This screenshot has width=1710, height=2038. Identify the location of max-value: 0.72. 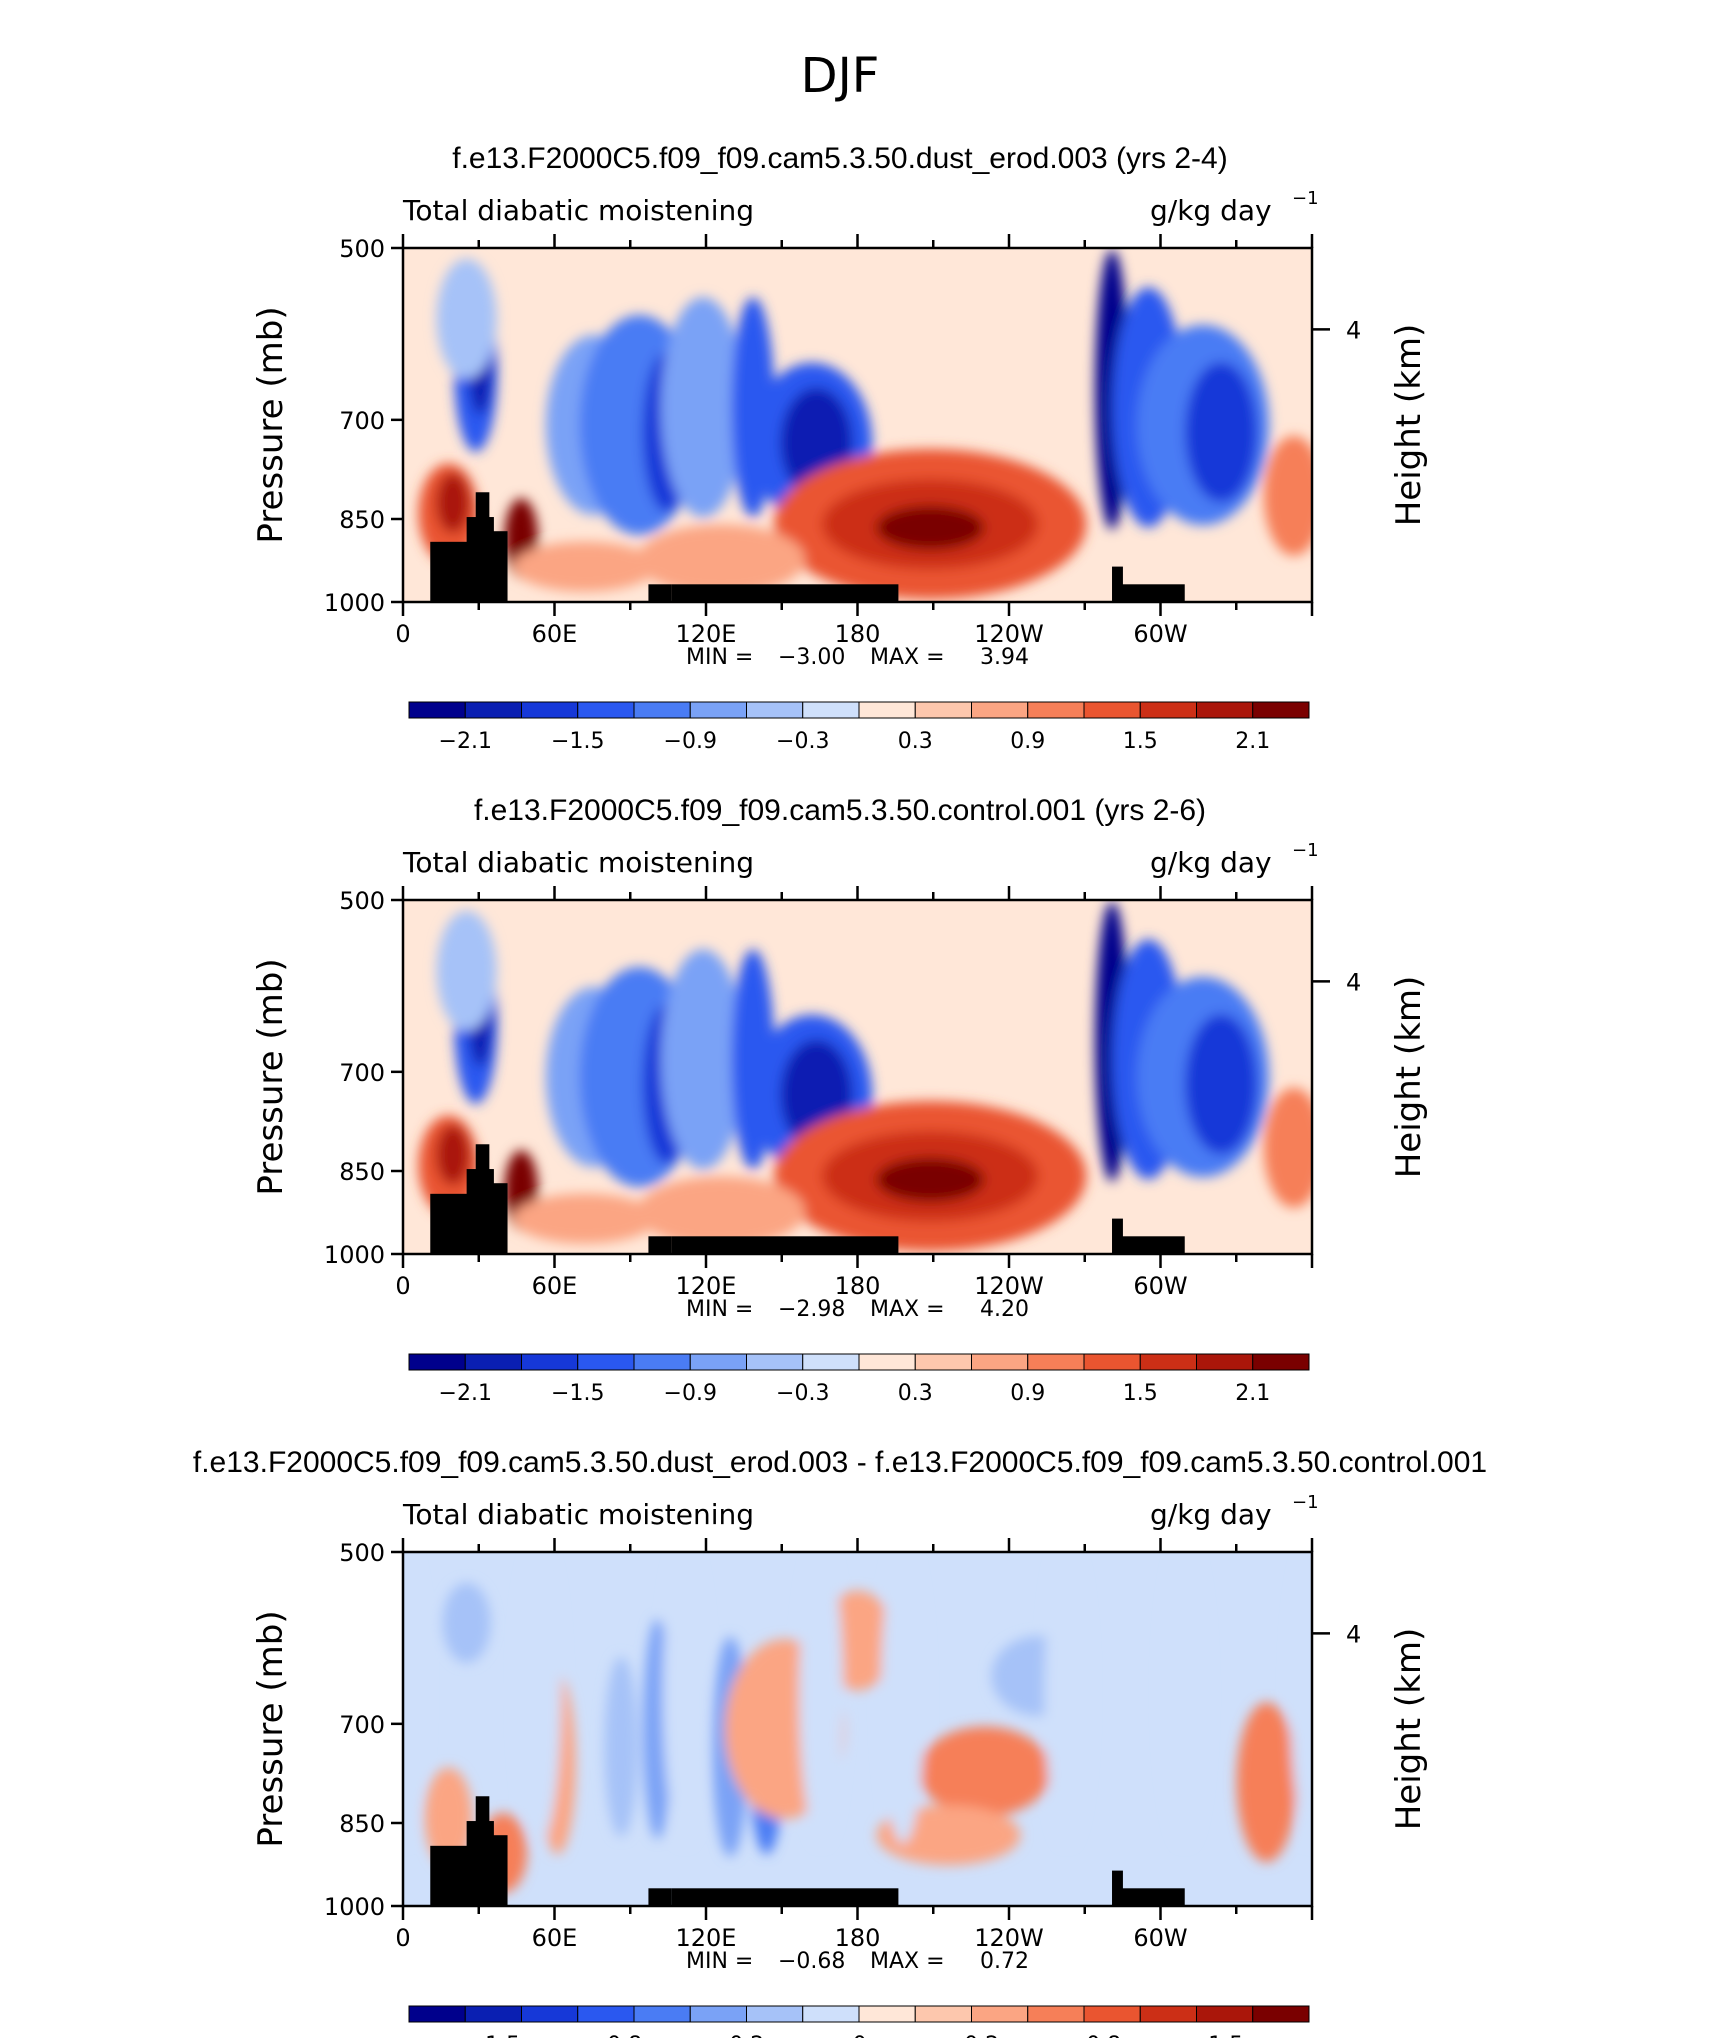
(1004, 1961).